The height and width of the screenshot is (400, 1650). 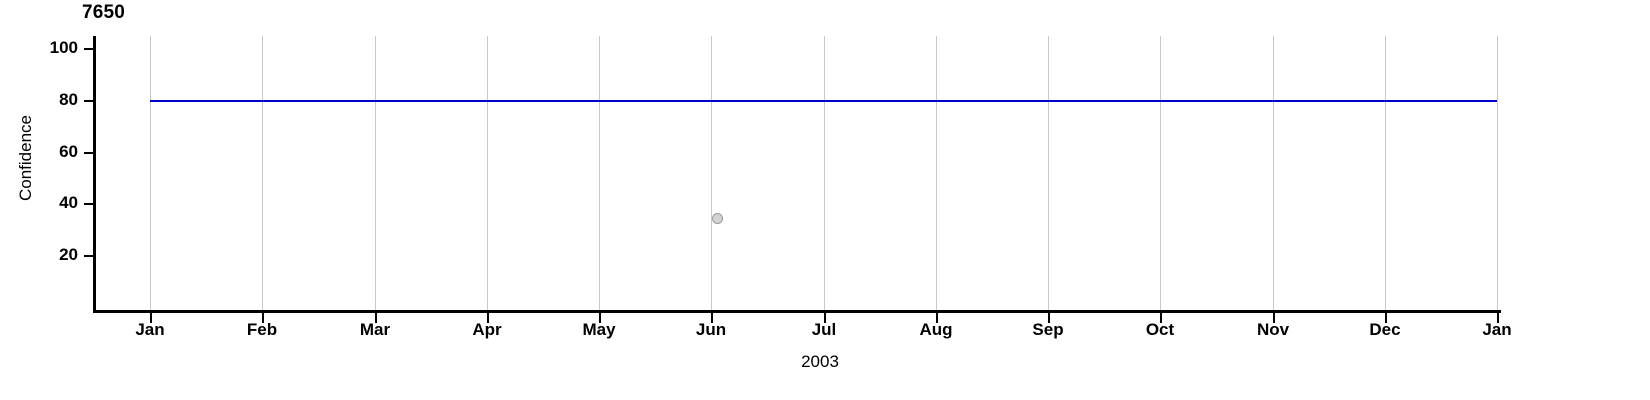 What do you see at coordinates (39, 48) in the screenshot?
I see `y-axis-tick-label-wrap: 100` at bounding box center [39, 48].